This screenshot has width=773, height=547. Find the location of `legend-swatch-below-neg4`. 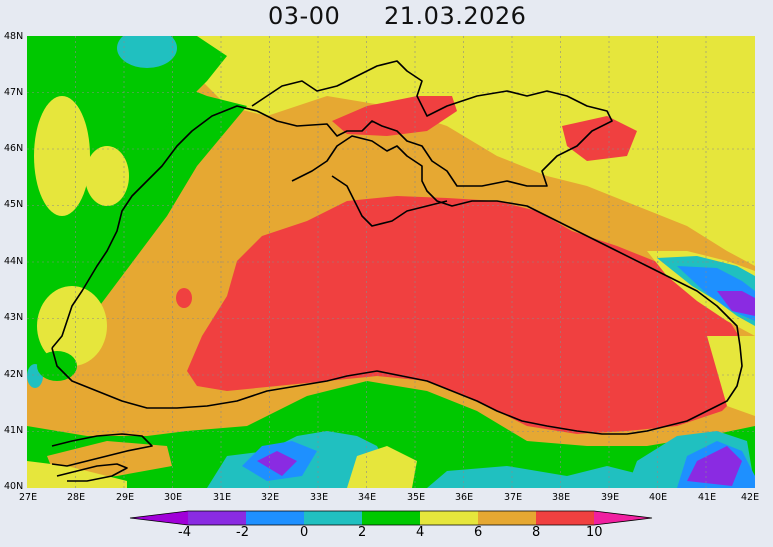

legend-swatch-below-neg4 is located at coordinates (159, 518).